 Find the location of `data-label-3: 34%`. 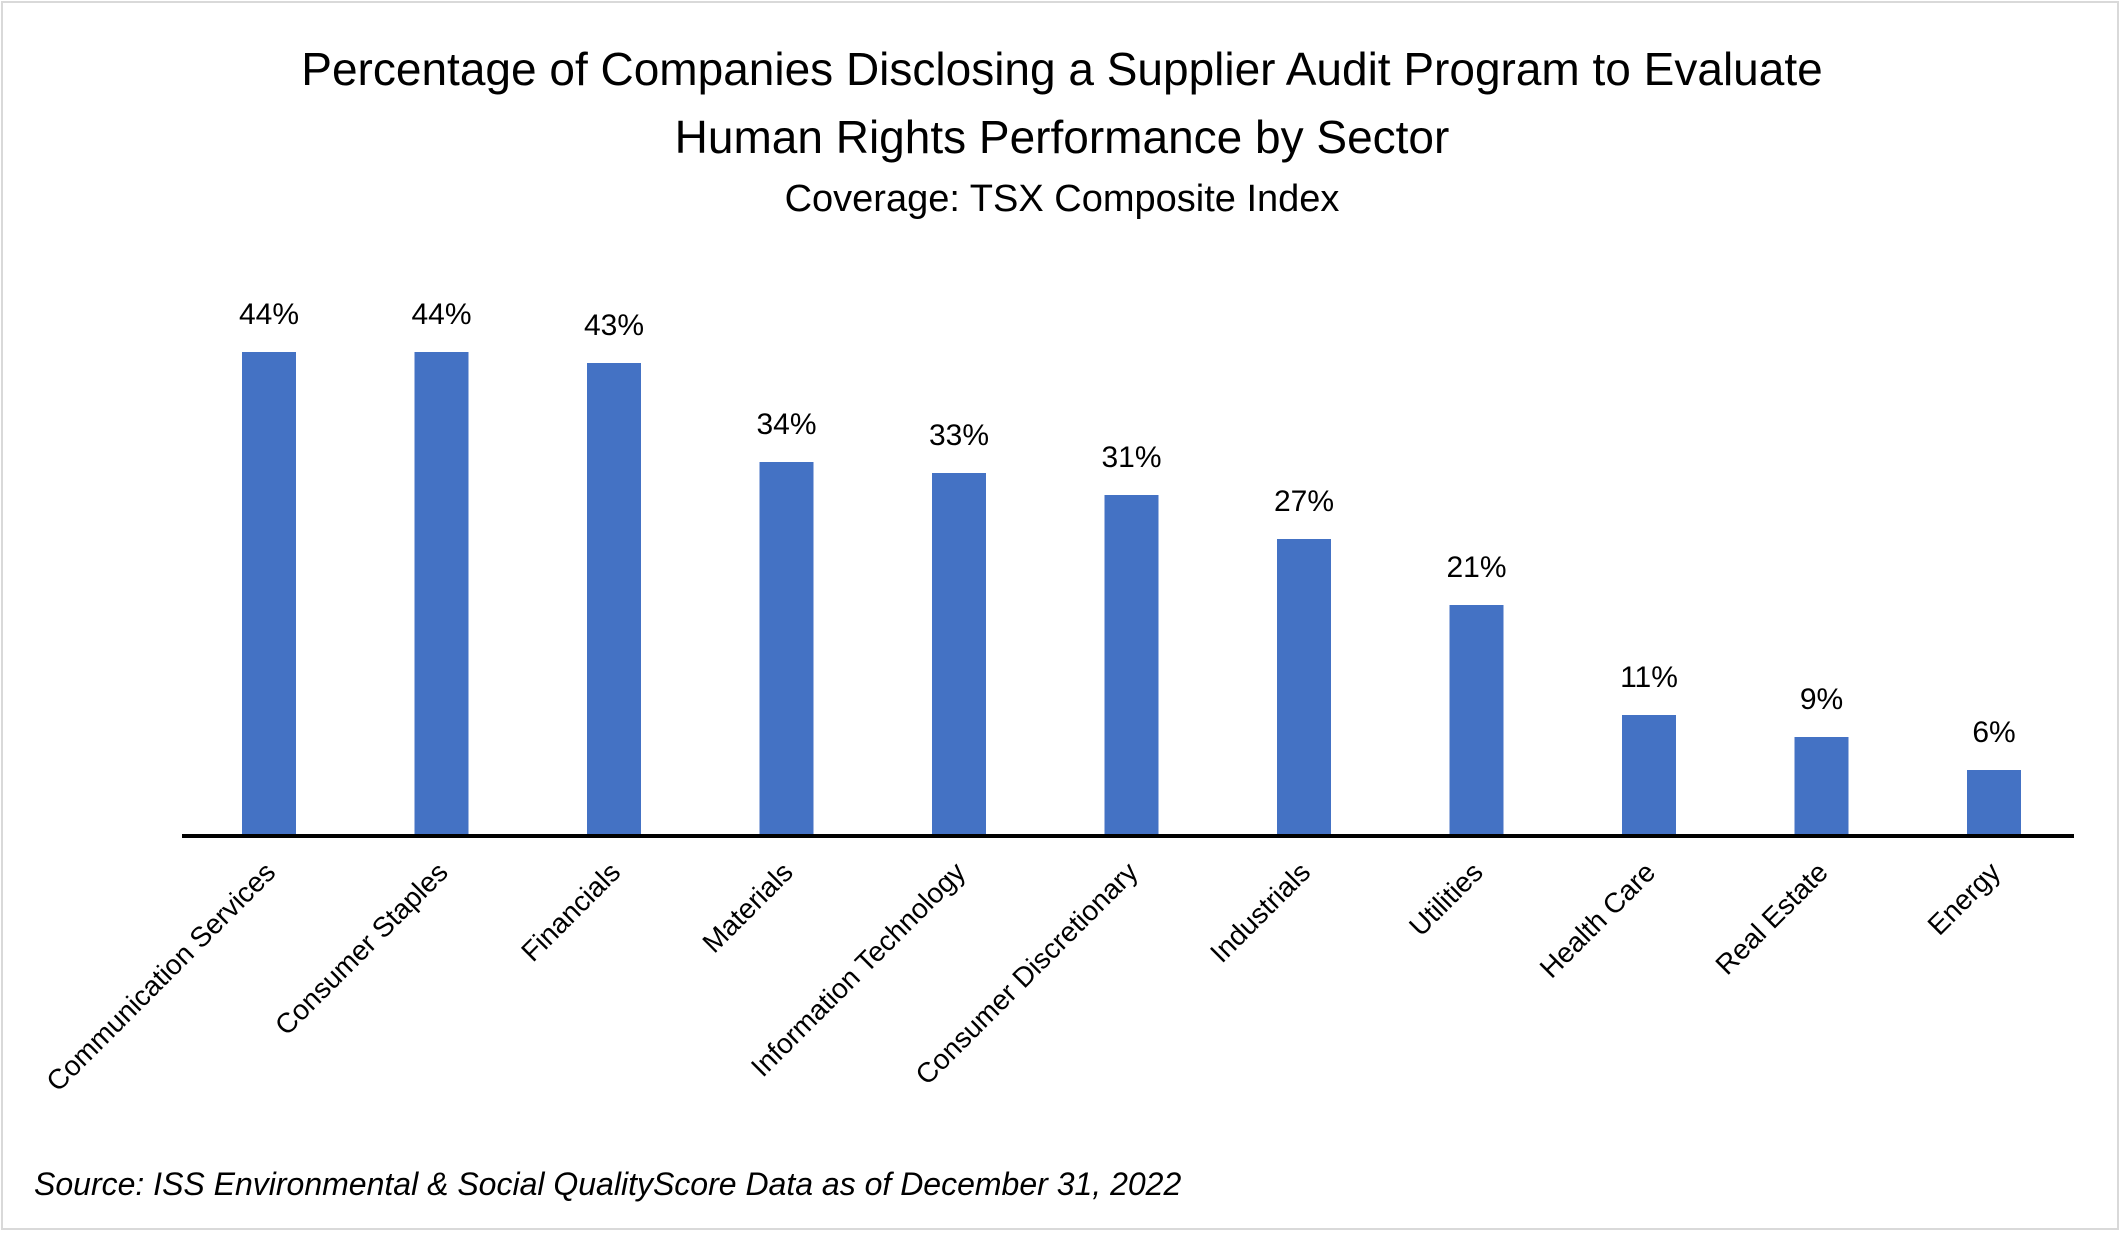

data-label-3: 34% is located at coordinates (786, 424).